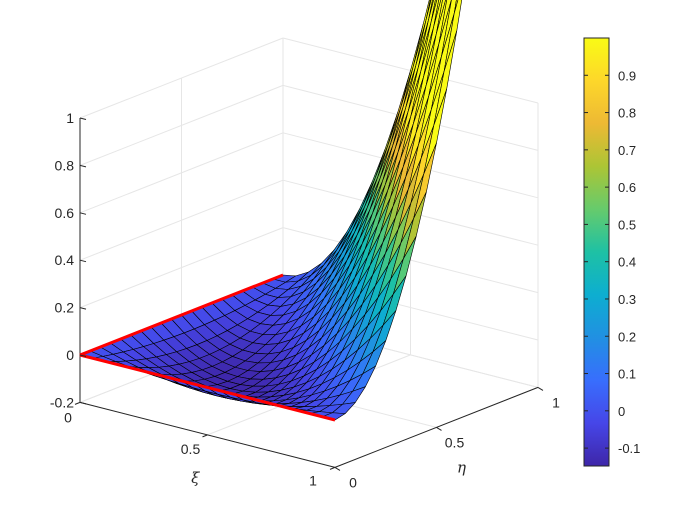 This screenshot has height=525, width=700. Describe the element at coordinates (627, 187) in the screenshot. I see `colorbar-tick-label: 0.6` at that location.